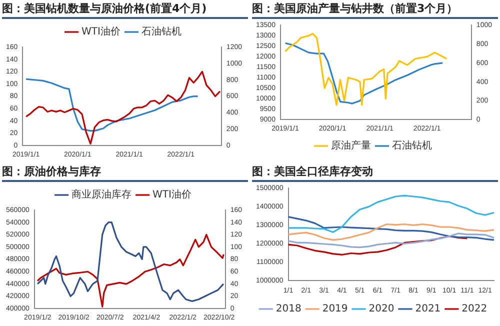  I want to click on chart-title: 图：美国原油产量与钻井数（前置3个月）, so click(375, 9).